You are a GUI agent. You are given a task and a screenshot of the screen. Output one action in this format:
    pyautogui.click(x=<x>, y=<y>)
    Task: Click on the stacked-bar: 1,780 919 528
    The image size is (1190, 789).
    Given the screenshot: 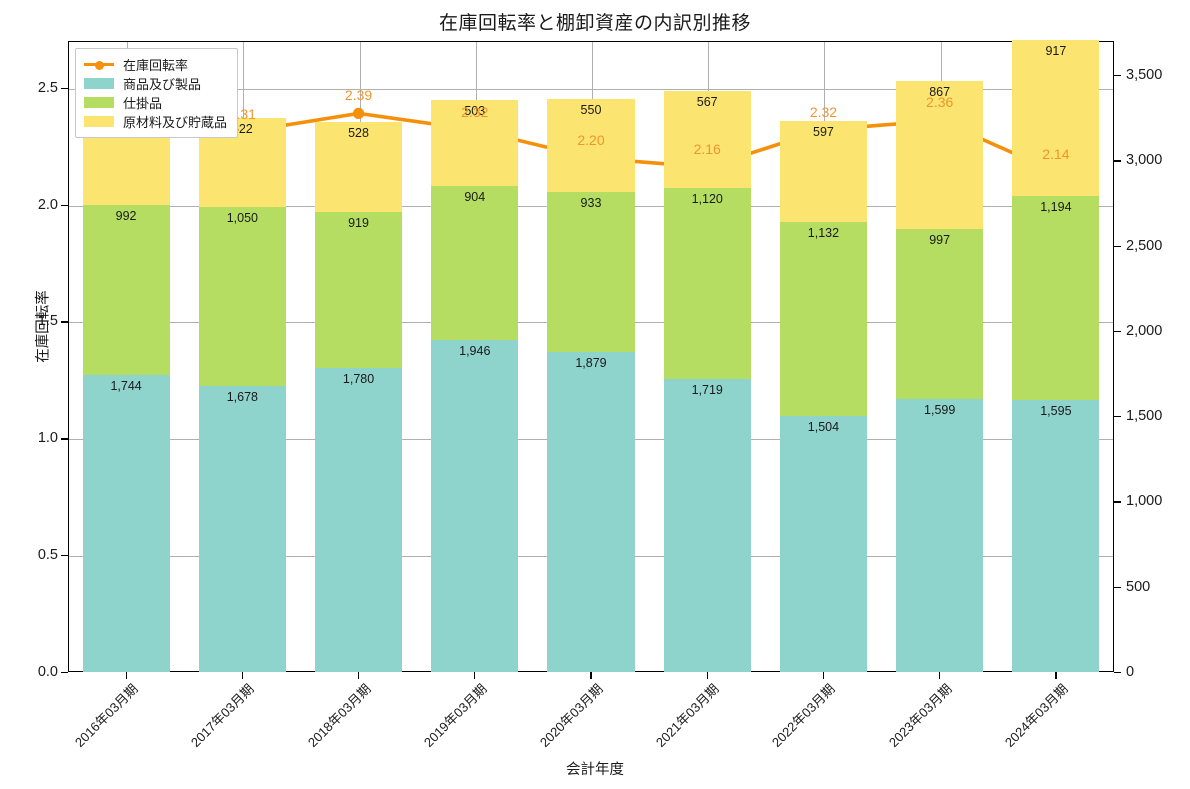 What is the action you would take?
    pyautogui.click(x=358, y=396)
    